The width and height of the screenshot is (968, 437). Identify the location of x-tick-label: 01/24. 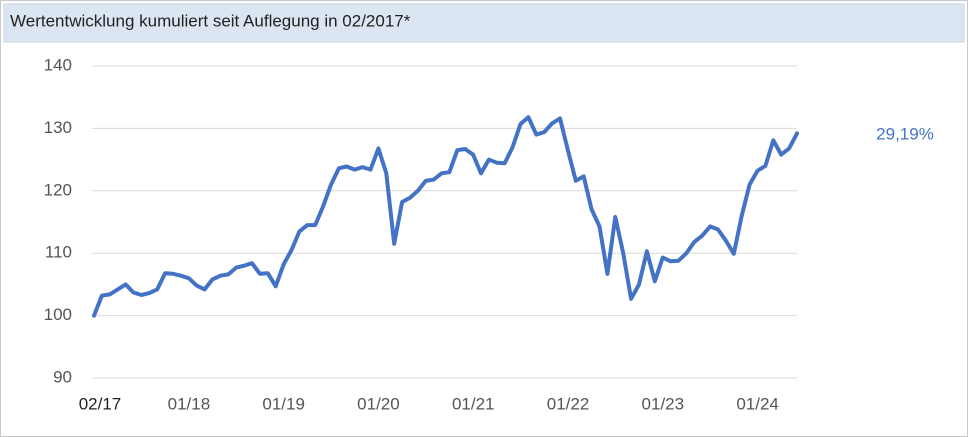
(757, 403).